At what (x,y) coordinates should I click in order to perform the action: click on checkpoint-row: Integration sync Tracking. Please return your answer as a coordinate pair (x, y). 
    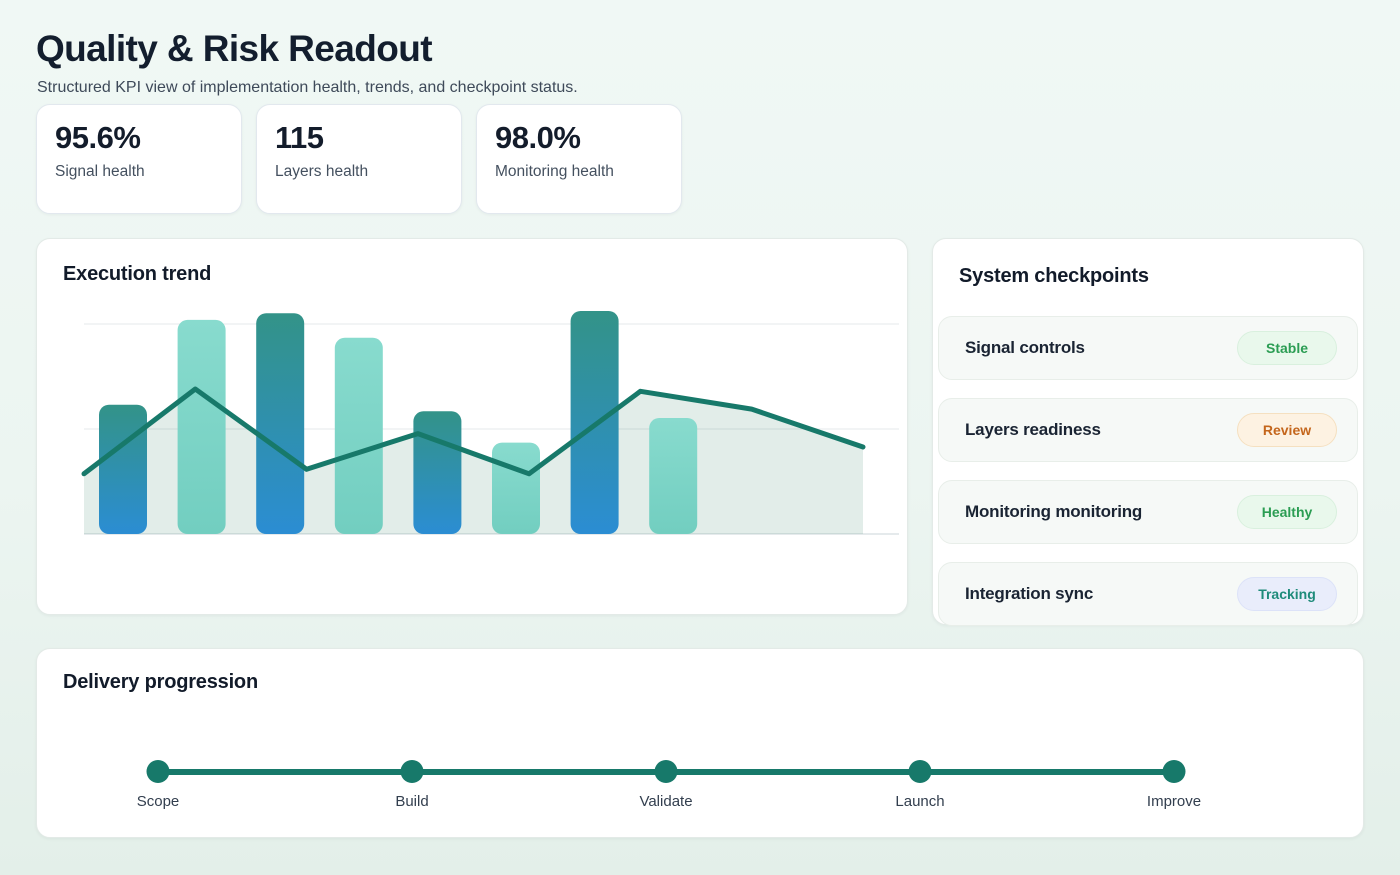
    Looking at the image, I should click on (1148, 594).